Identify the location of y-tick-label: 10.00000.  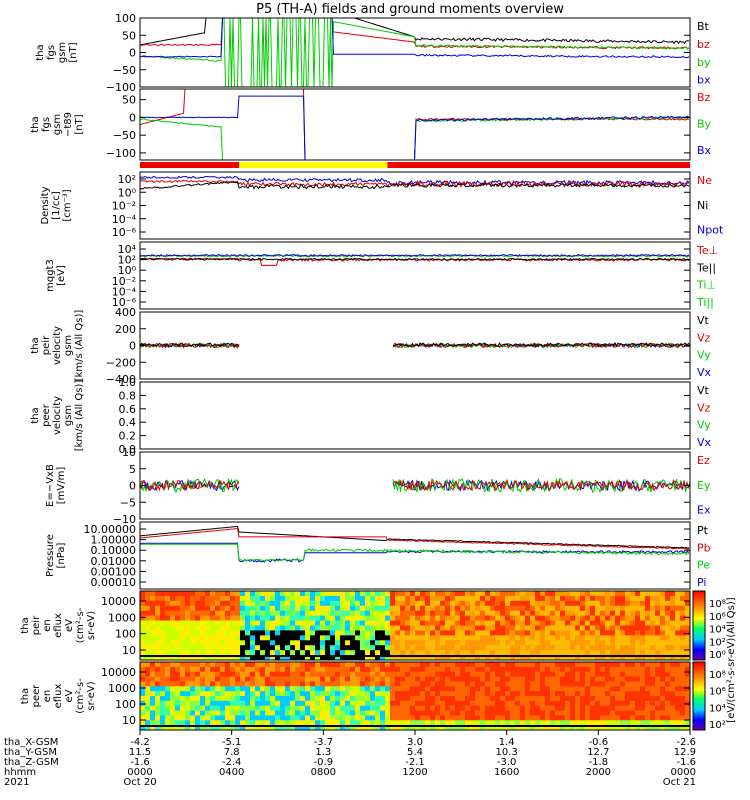
(110, 529).